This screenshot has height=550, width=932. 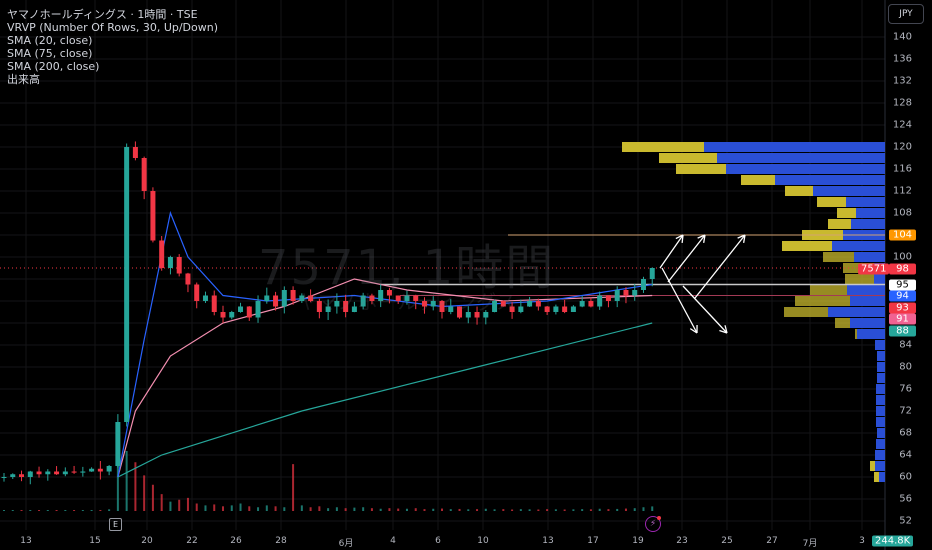 What do you see at coordinates (53, 66) in the screenshot?
I see `legend-sma200: SMA (200, close)` at bounding box center [53, 66].